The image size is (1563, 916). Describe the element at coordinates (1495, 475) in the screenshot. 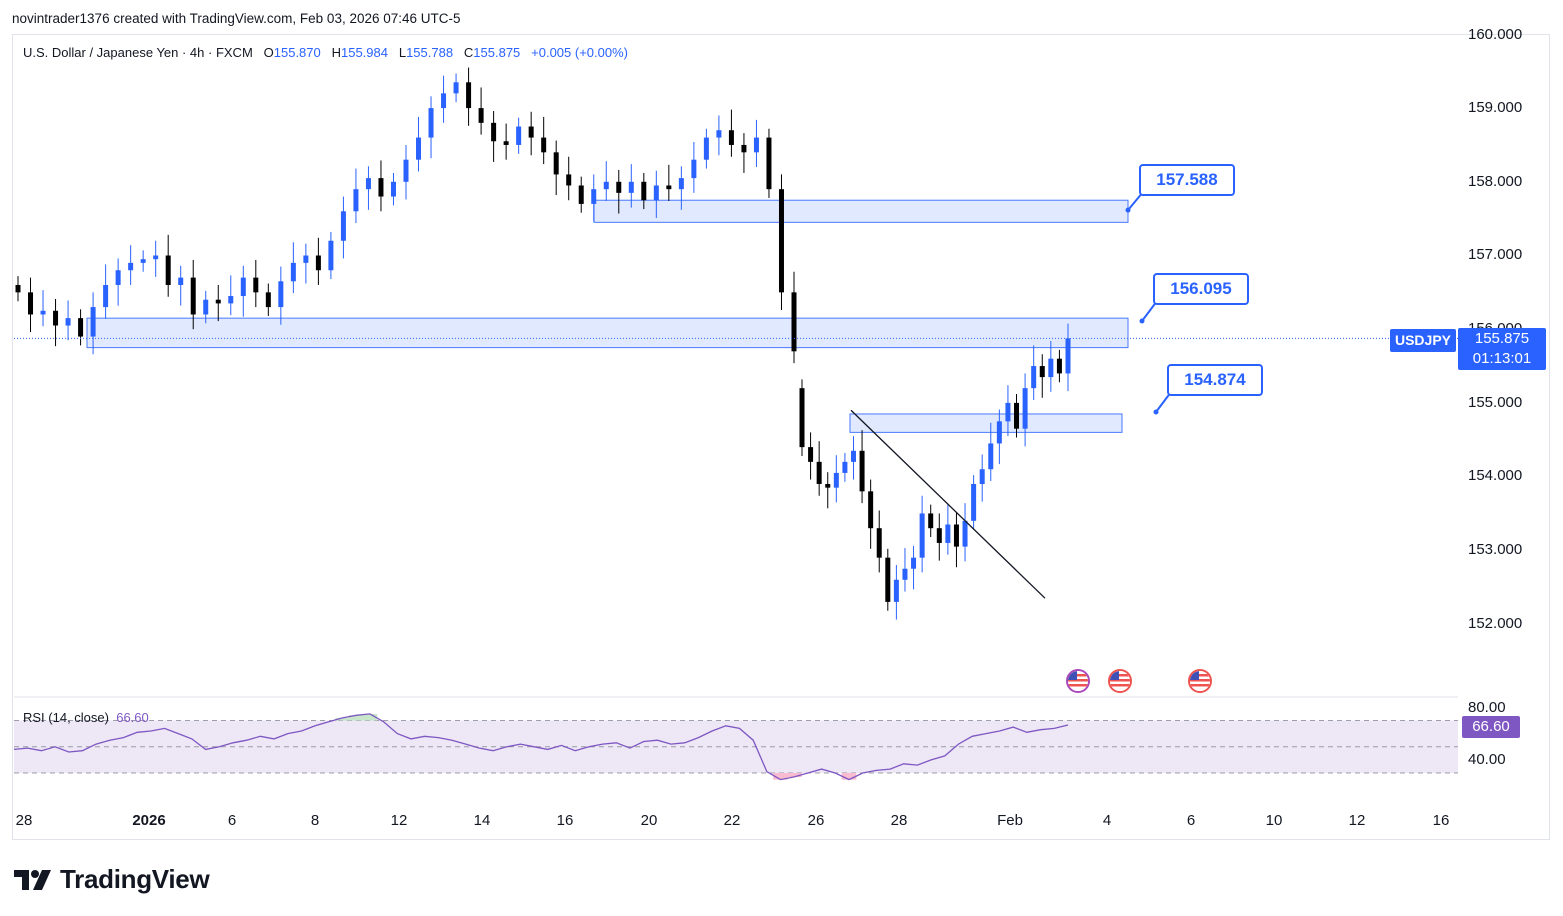

I see `price-tick: 154.000` at that location.